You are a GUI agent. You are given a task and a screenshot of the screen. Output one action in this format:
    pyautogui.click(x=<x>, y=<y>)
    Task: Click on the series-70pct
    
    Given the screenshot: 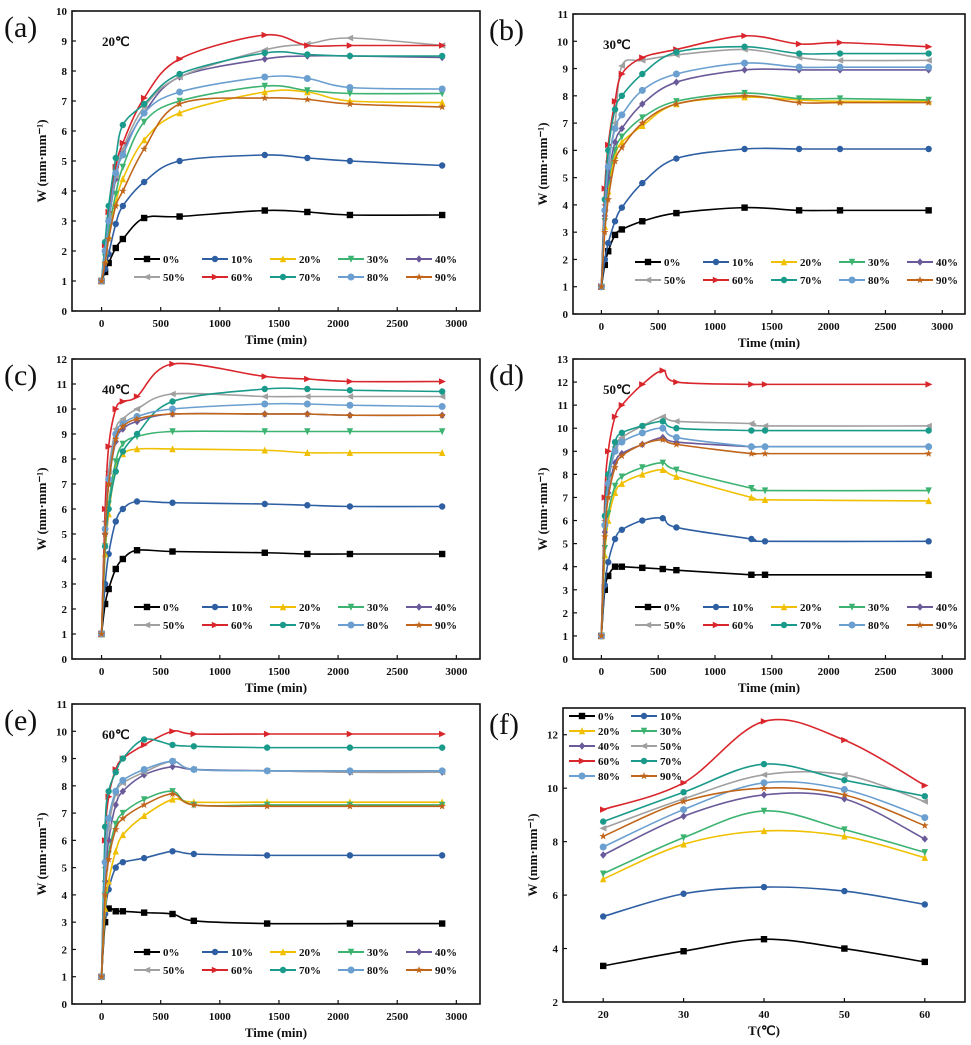 What is the action you would take?
    pyautogui.click(x=272, y=167)
    